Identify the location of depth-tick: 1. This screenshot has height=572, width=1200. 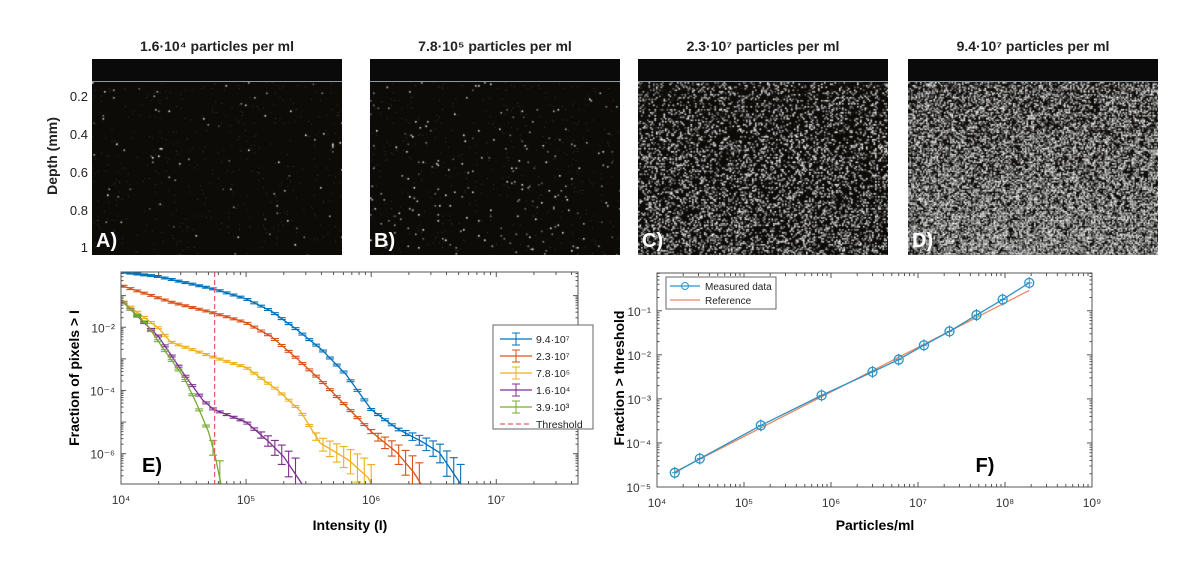
(84, 247).